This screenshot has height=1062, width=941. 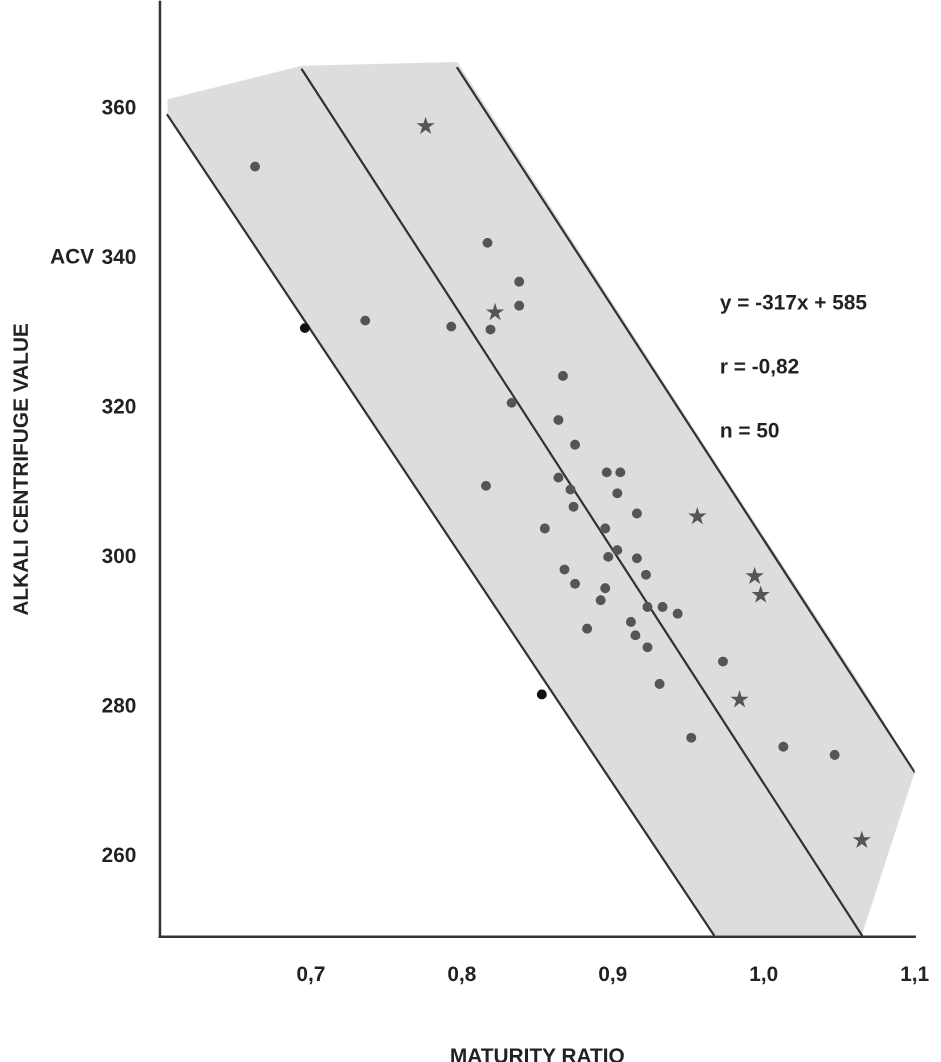 What do you see at coordinates (119, 855) in the screenshot?
I see `y-tick-label: 260` at bounding box center [119, 855].